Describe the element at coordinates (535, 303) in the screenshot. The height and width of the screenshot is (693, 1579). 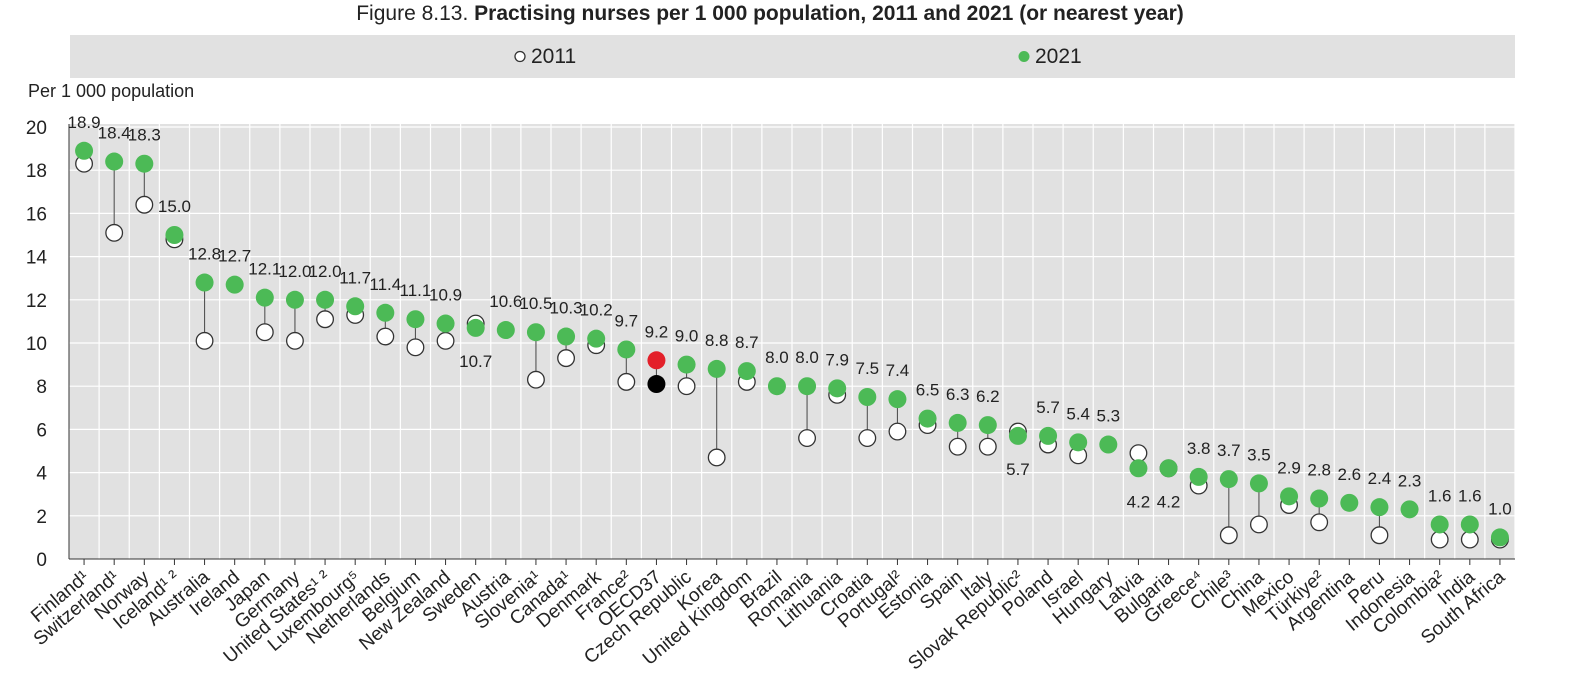
I see `data-label: 10.5` at that location.